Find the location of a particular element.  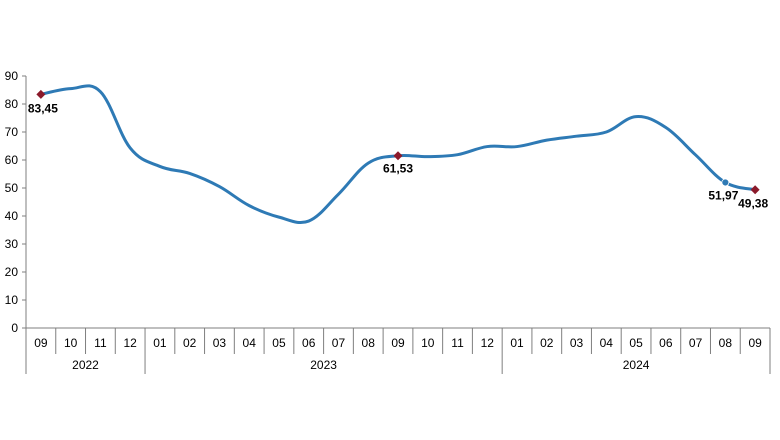

data-label: 83,45 is located at coordinates (43, 108).